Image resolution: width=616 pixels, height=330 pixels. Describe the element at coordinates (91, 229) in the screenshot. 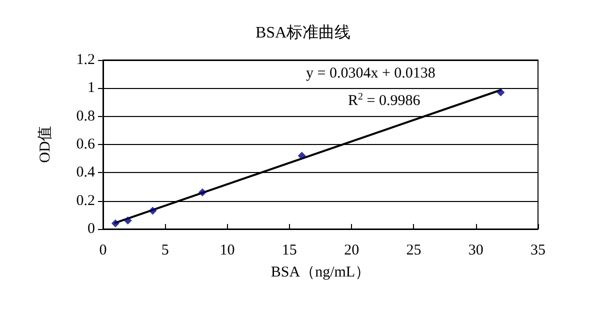

I see `y-tick-label: 0` at that location.